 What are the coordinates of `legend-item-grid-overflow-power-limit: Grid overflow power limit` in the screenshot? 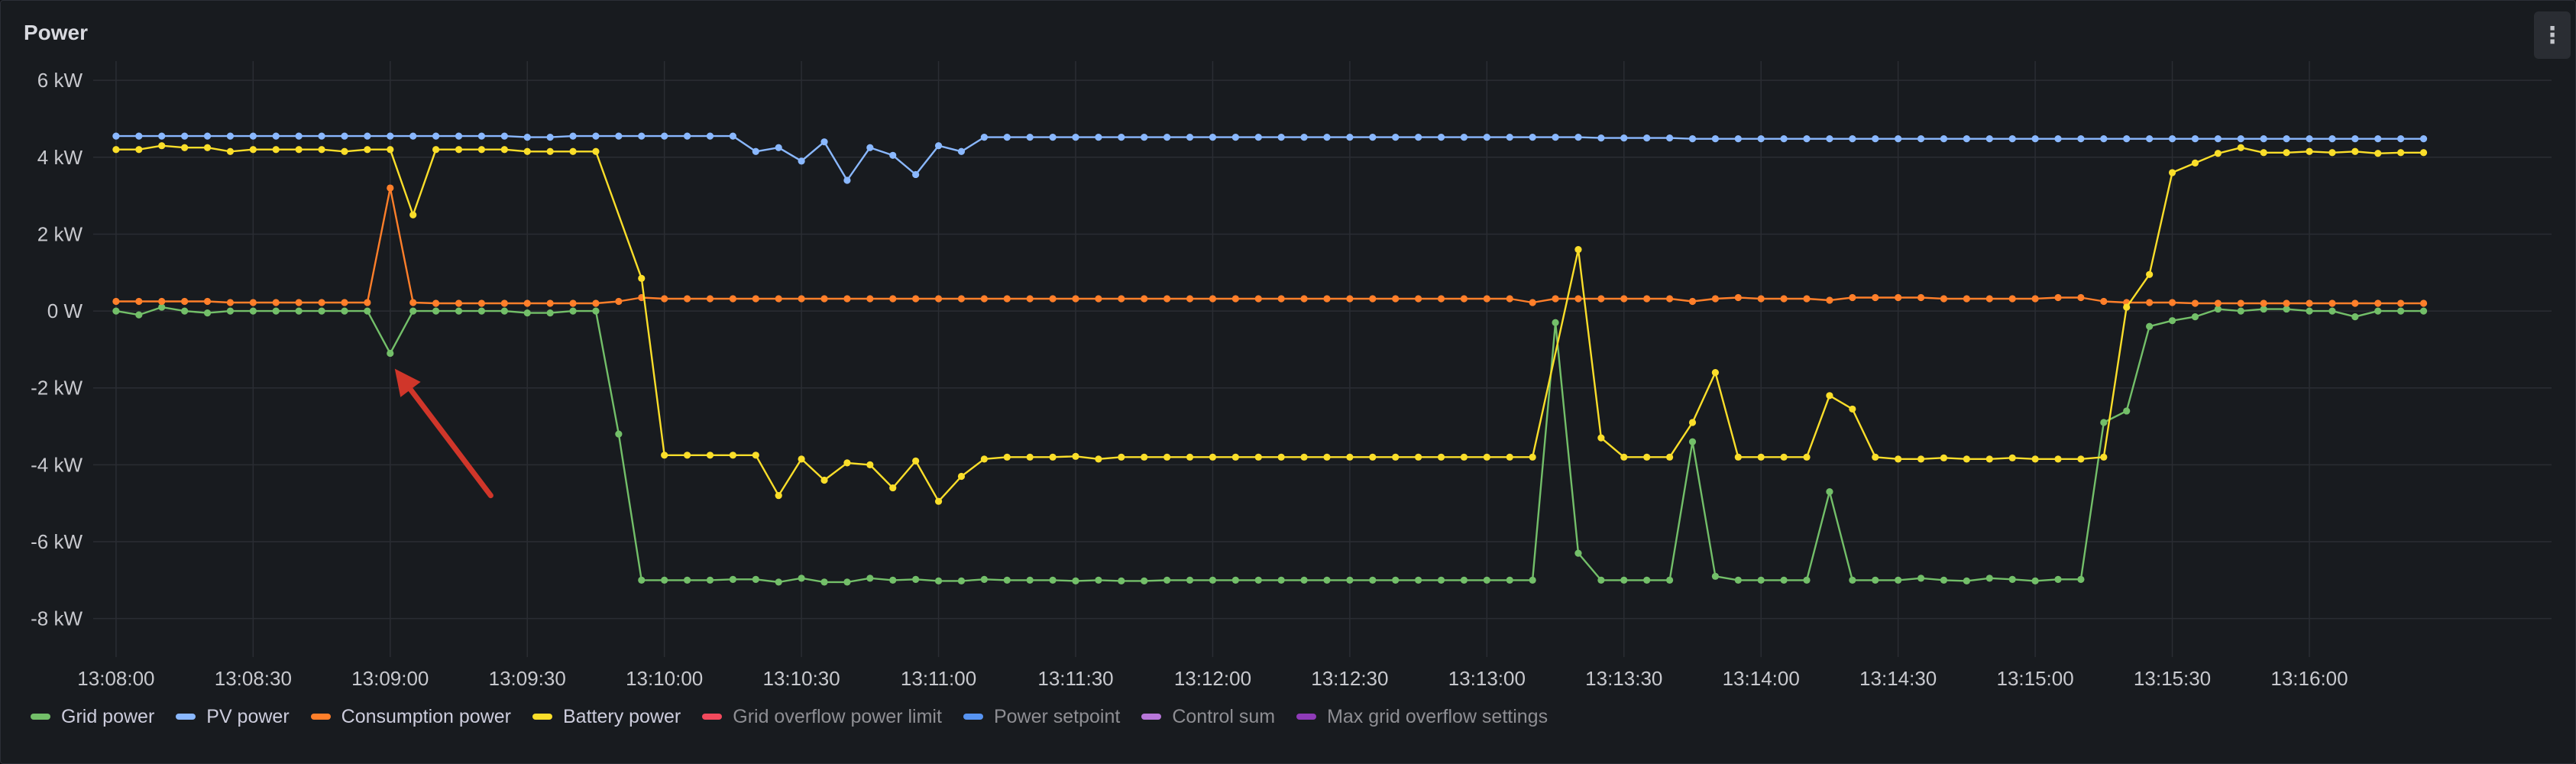 It's located at (822, 717).